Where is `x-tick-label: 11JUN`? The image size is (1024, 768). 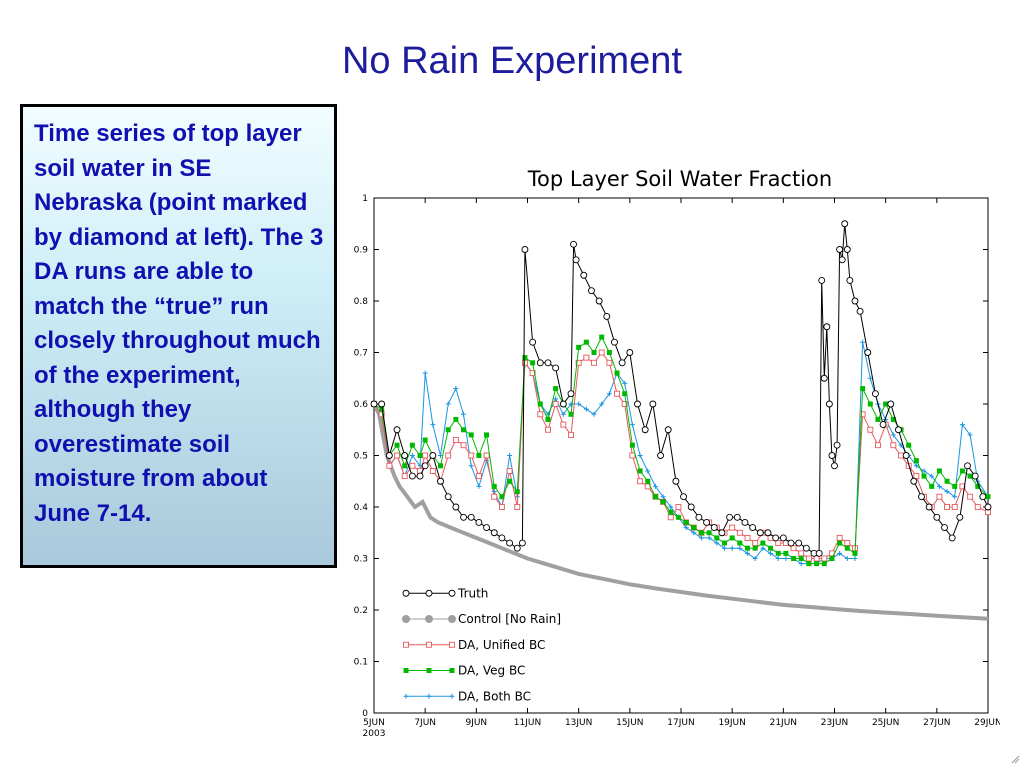 x-tick-label: 11JUN is located at coordinates (527, 723).